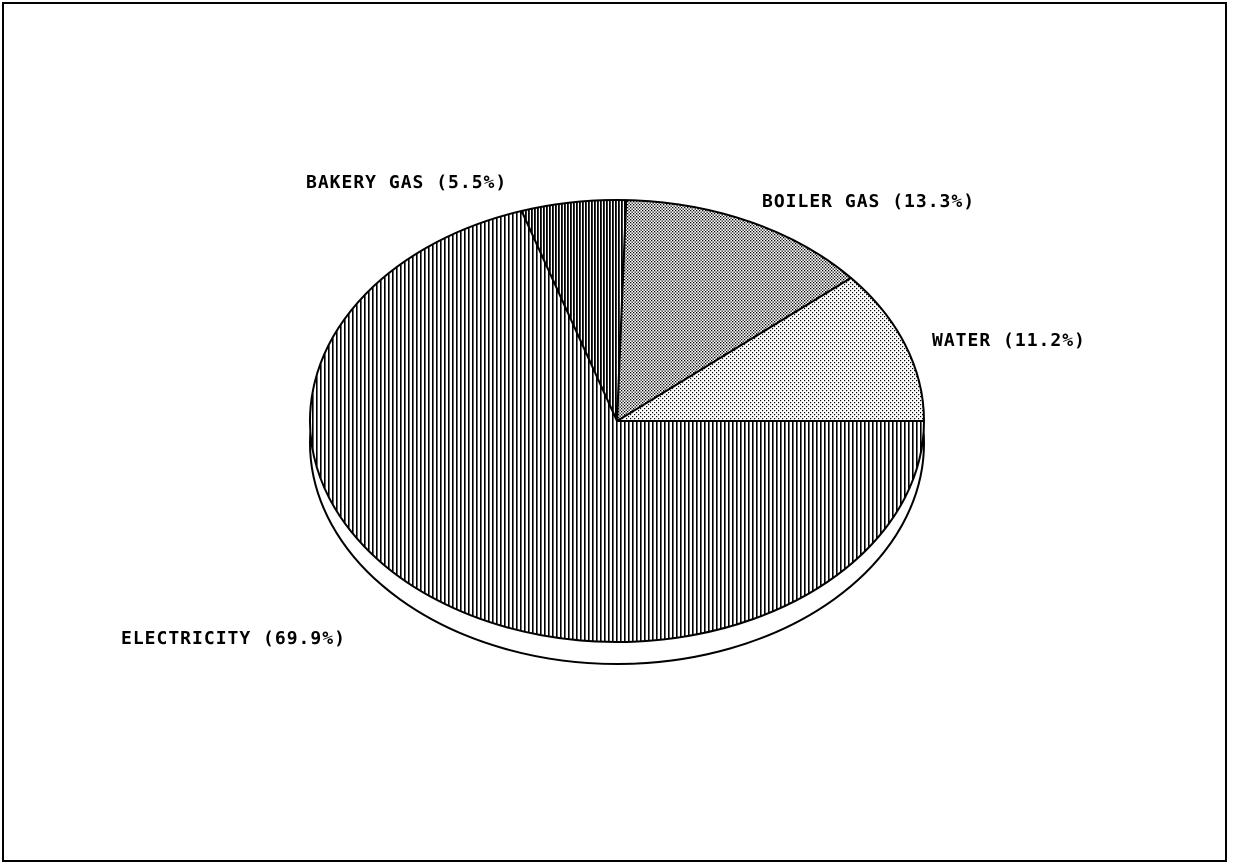 The width and height of the screenshot is (1236, 867). What do you see at coordinates (233, 638) in the screenshot?
I see `slice-label-electricity: ELECTRICITY (69.9%)` at bounding box center [233, 638].